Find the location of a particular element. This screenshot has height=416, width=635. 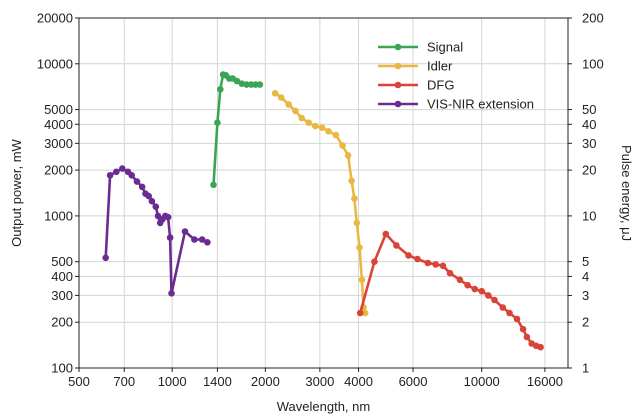

legend-label: Signal is located at coordinates (445, 47).